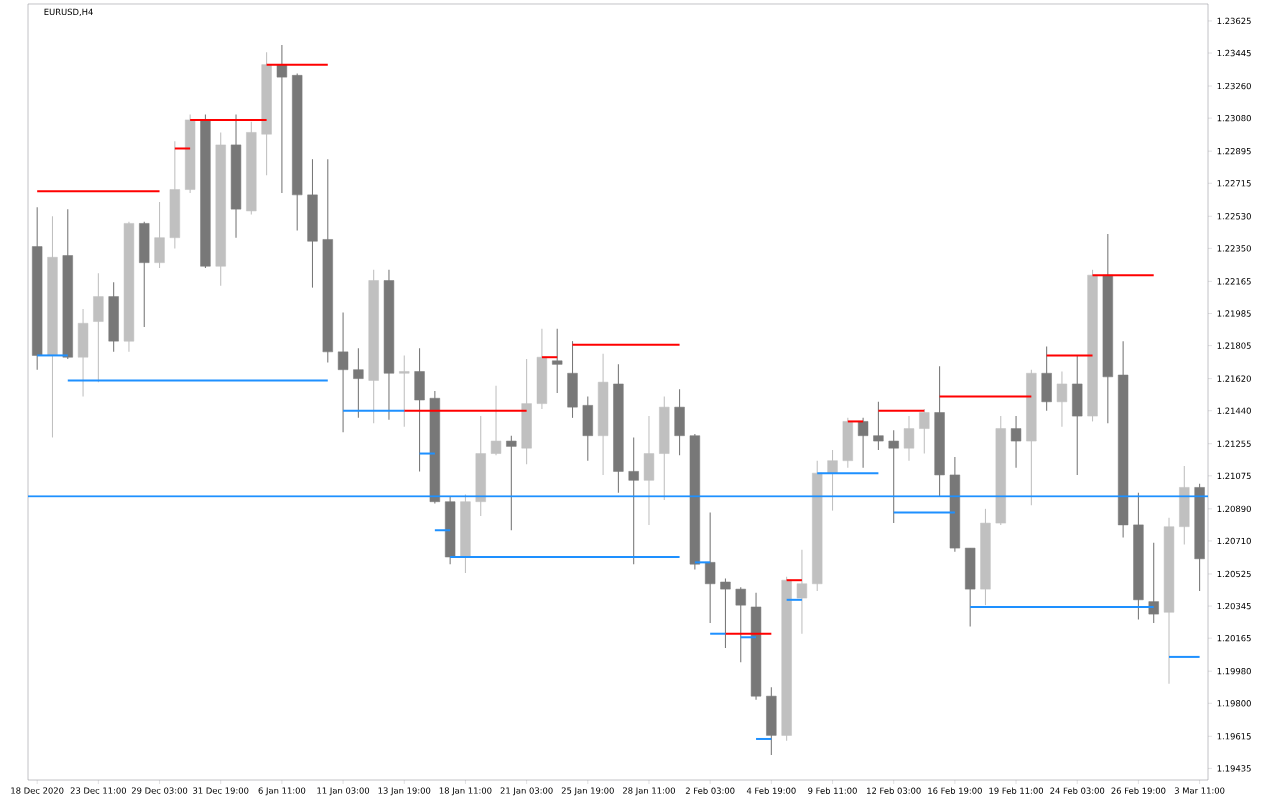  I want to click on y-tick-label: 1.21440, so click(1234, 410).